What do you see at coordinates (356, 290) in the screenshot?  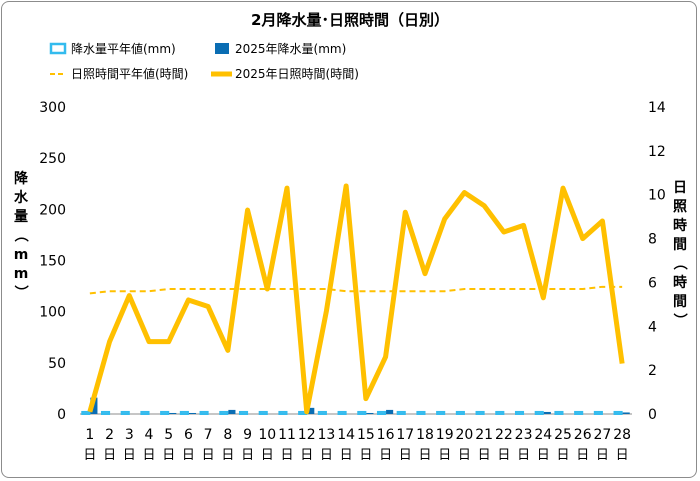 I see `line-sun-normal` at bounding box center [356, 290].